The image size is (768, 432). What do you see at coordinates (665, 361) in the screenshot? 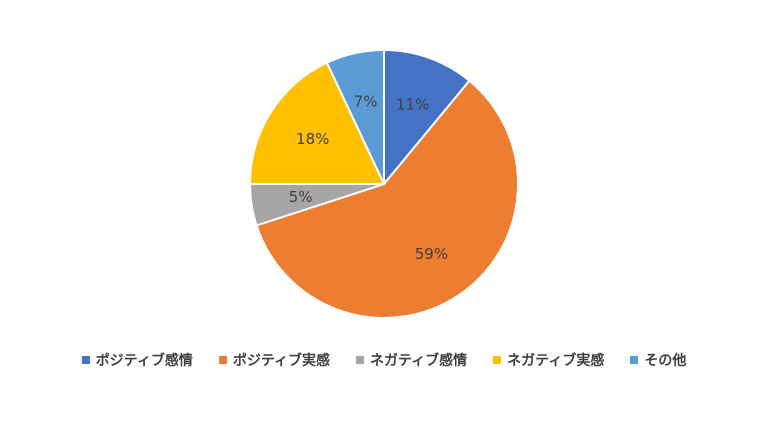
I see `legend-label-5: その他` at bounding box center [665, 361].